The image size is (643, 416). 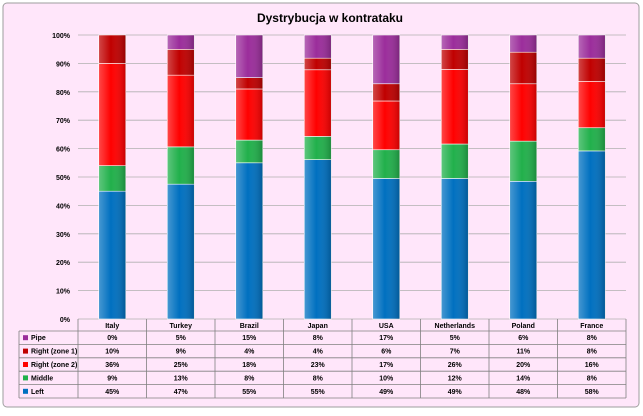 What do you see at coordinates (249, 365) in the screenshot?
I see `data-label: 18%` at bounding box center [249, 365].